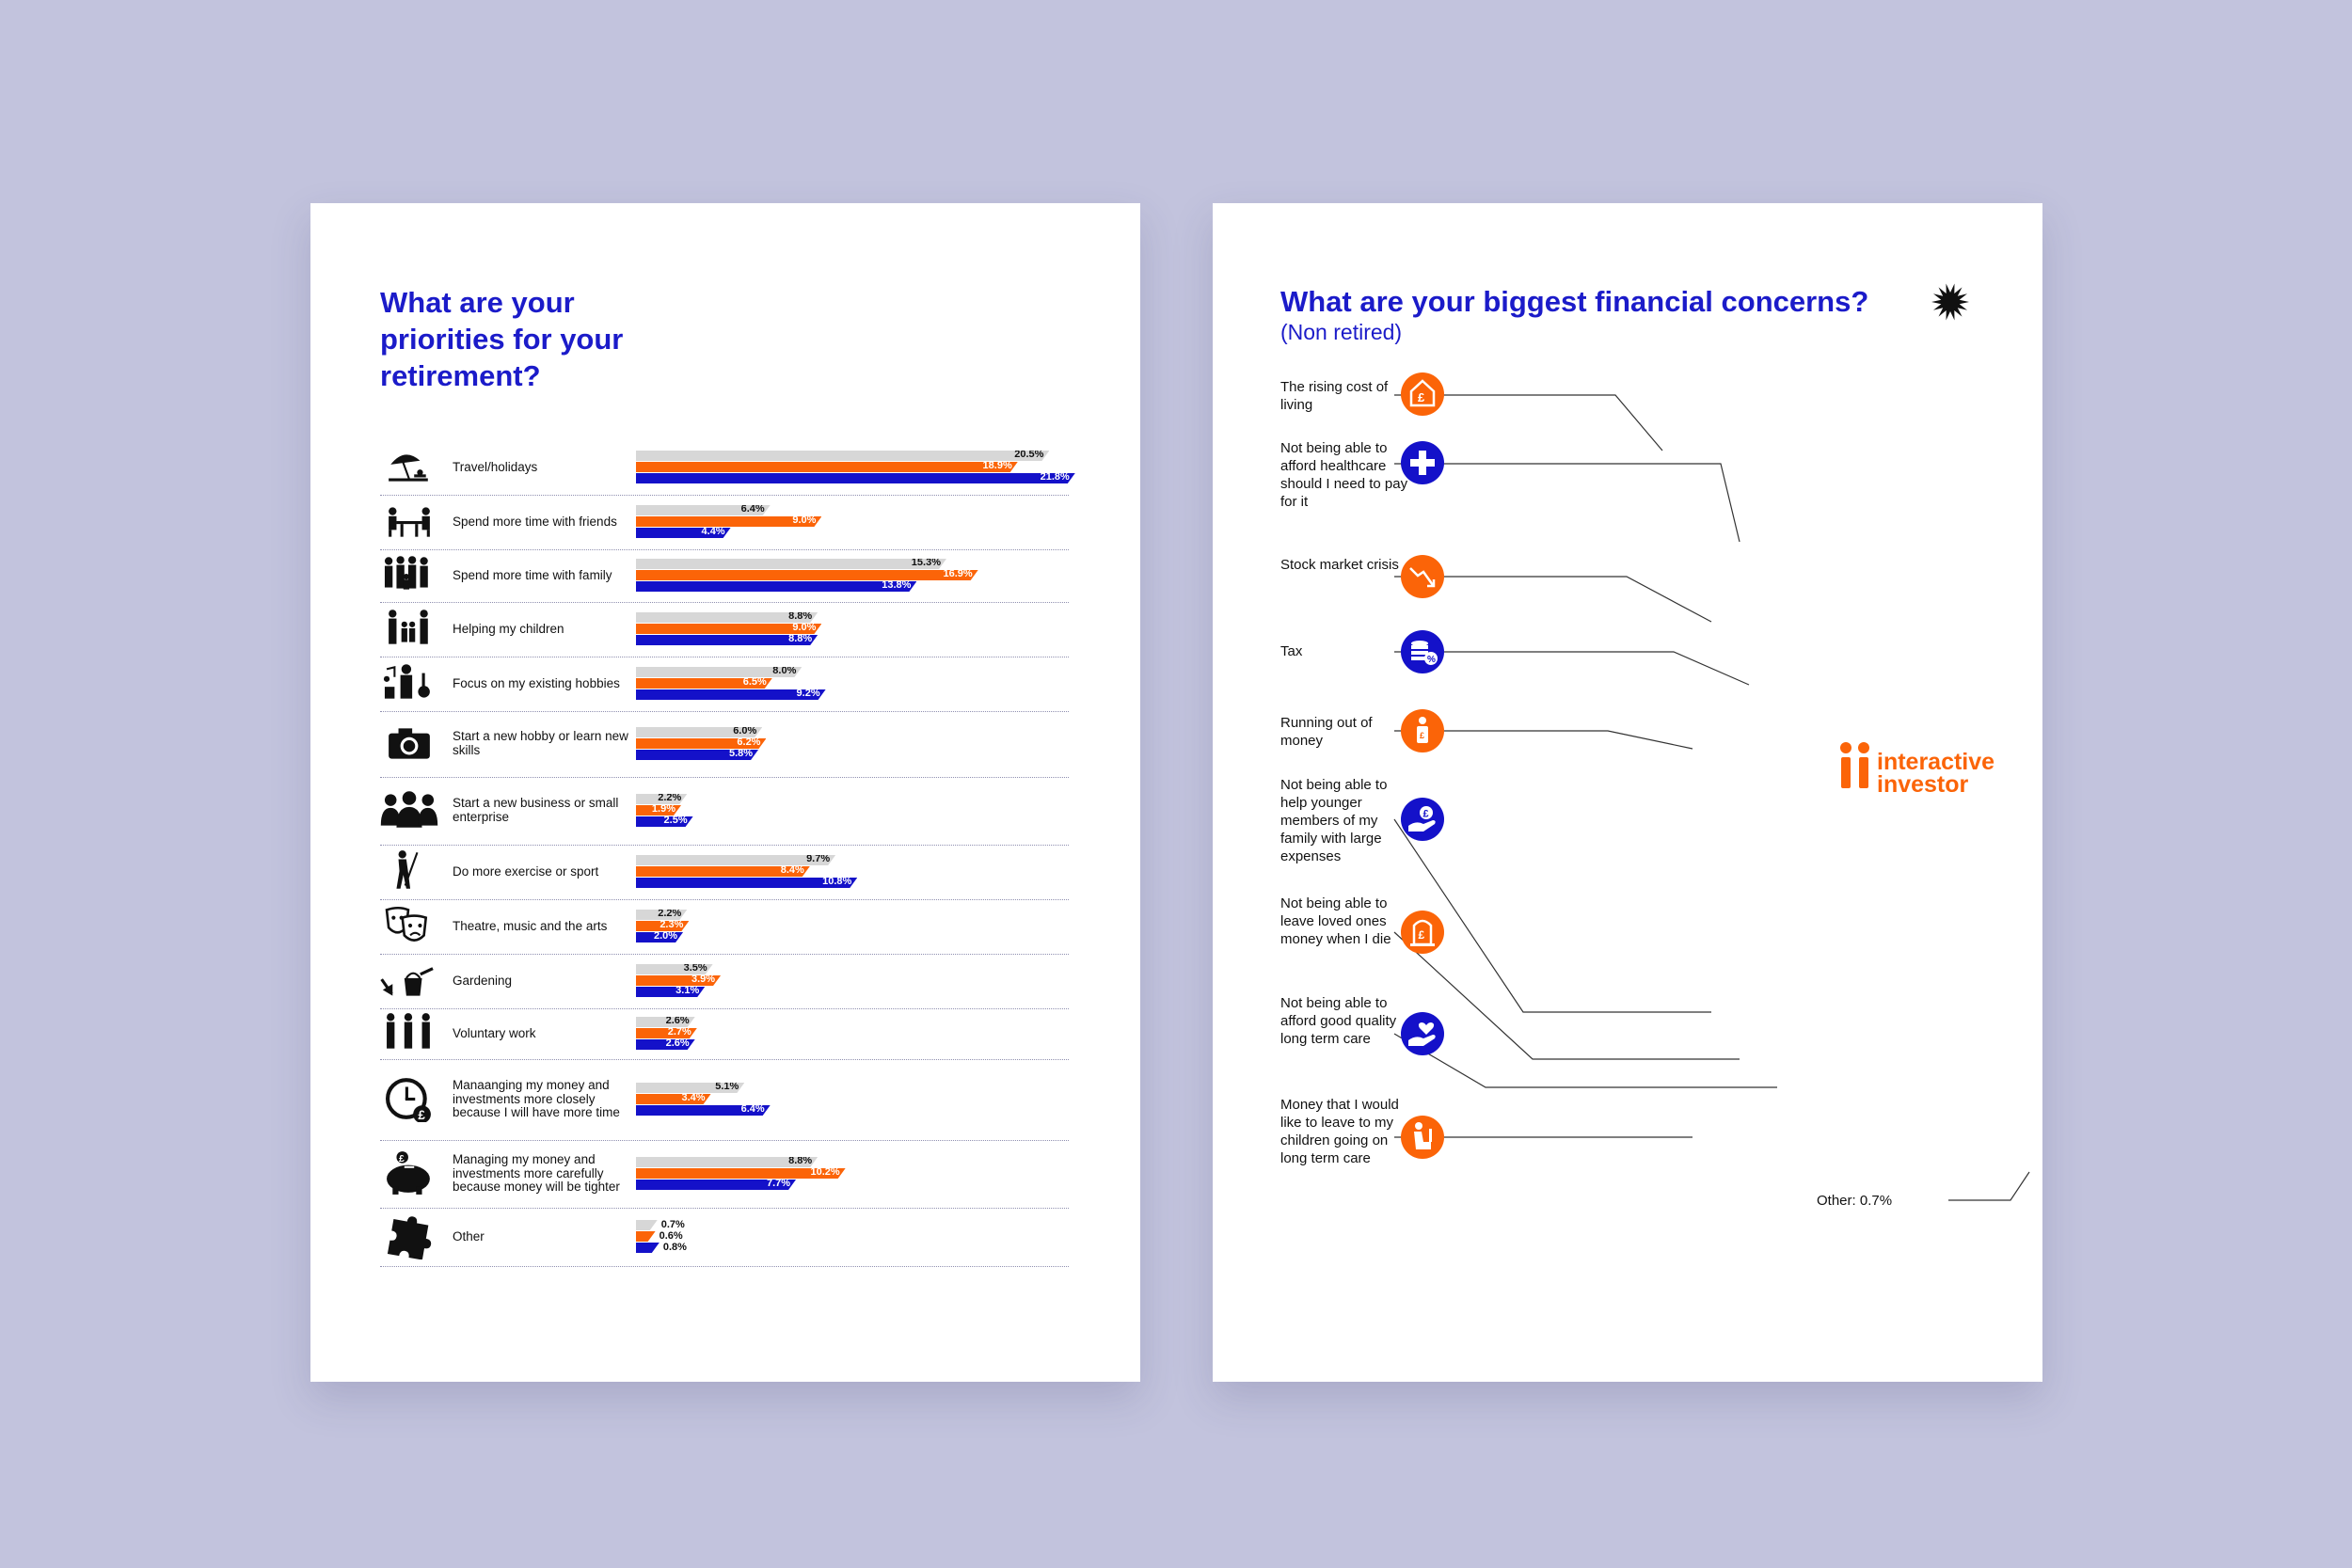  Describe the element at coordinates (727, 617) in the screenshot. I see `bar-grey: 8.8%` at that location.